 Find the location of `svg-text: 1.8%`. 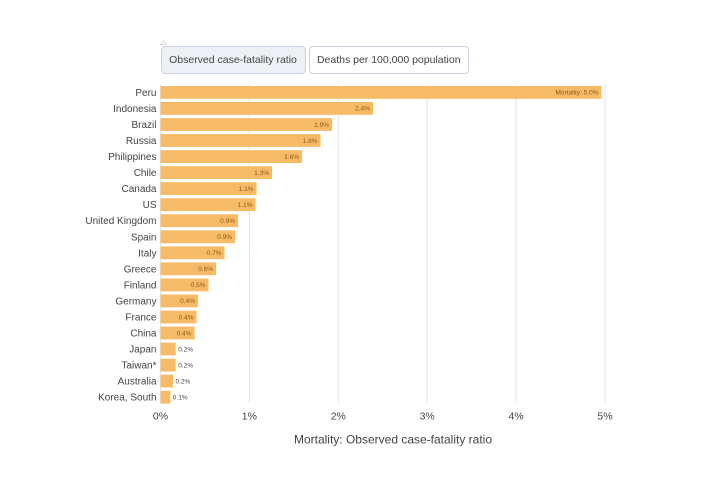

svg-text: 1.8% is located at coordinates (310, 141).